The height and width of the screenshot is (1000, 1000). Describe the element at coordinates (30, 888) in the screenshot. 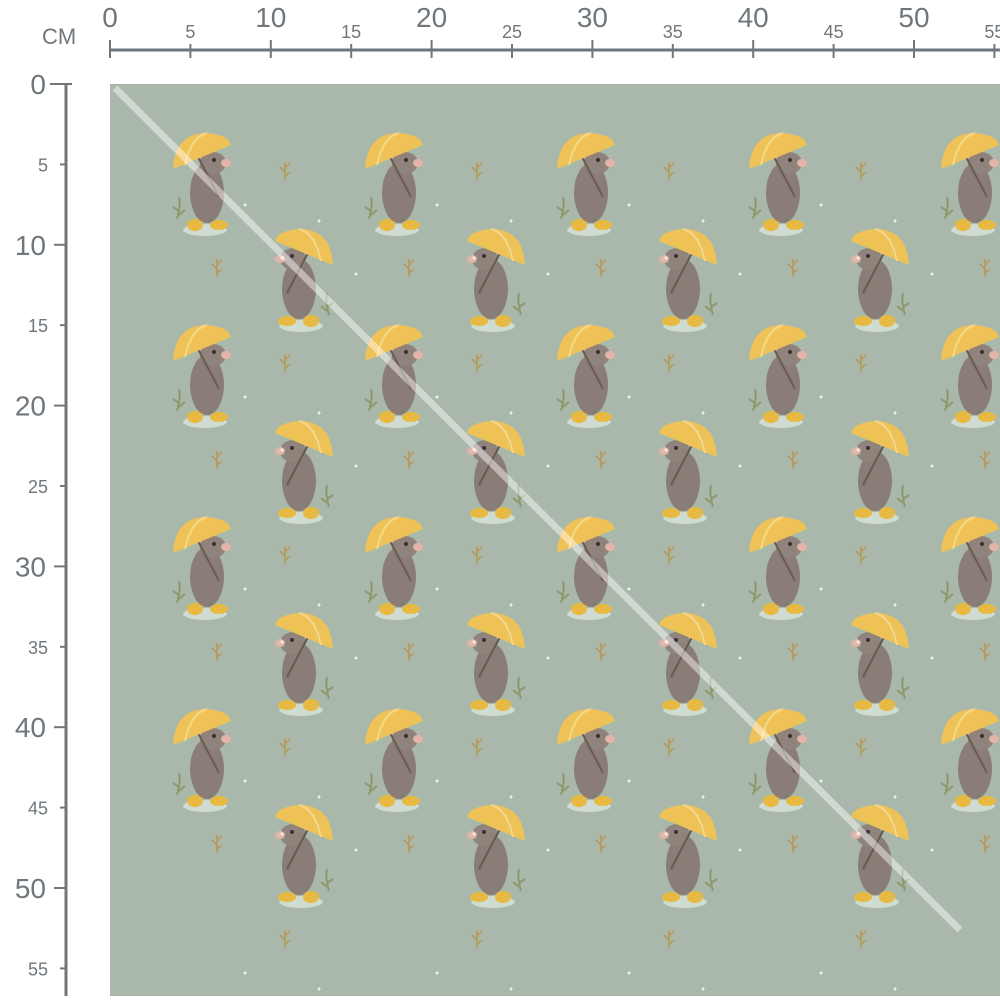

I see `left-ruler-label: 50` at that location.